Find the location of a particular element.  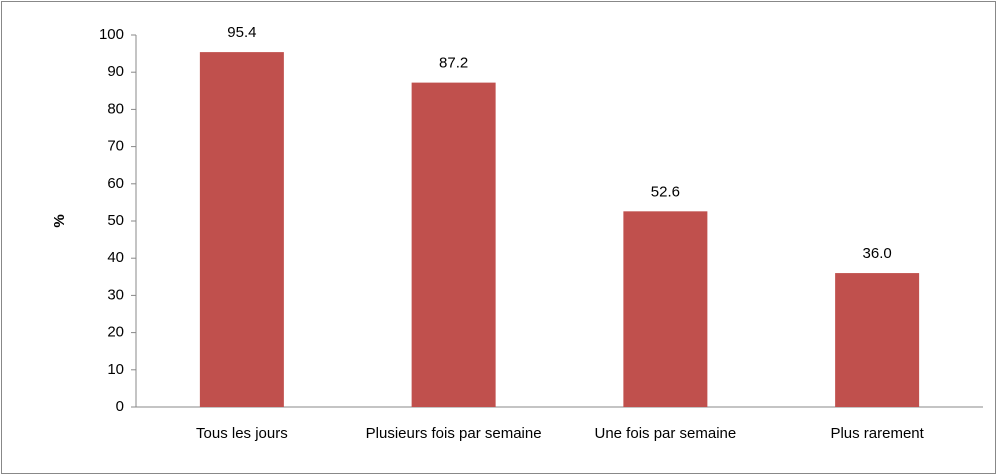

y-tick-label: 10 is located at coordinates (115, 369).